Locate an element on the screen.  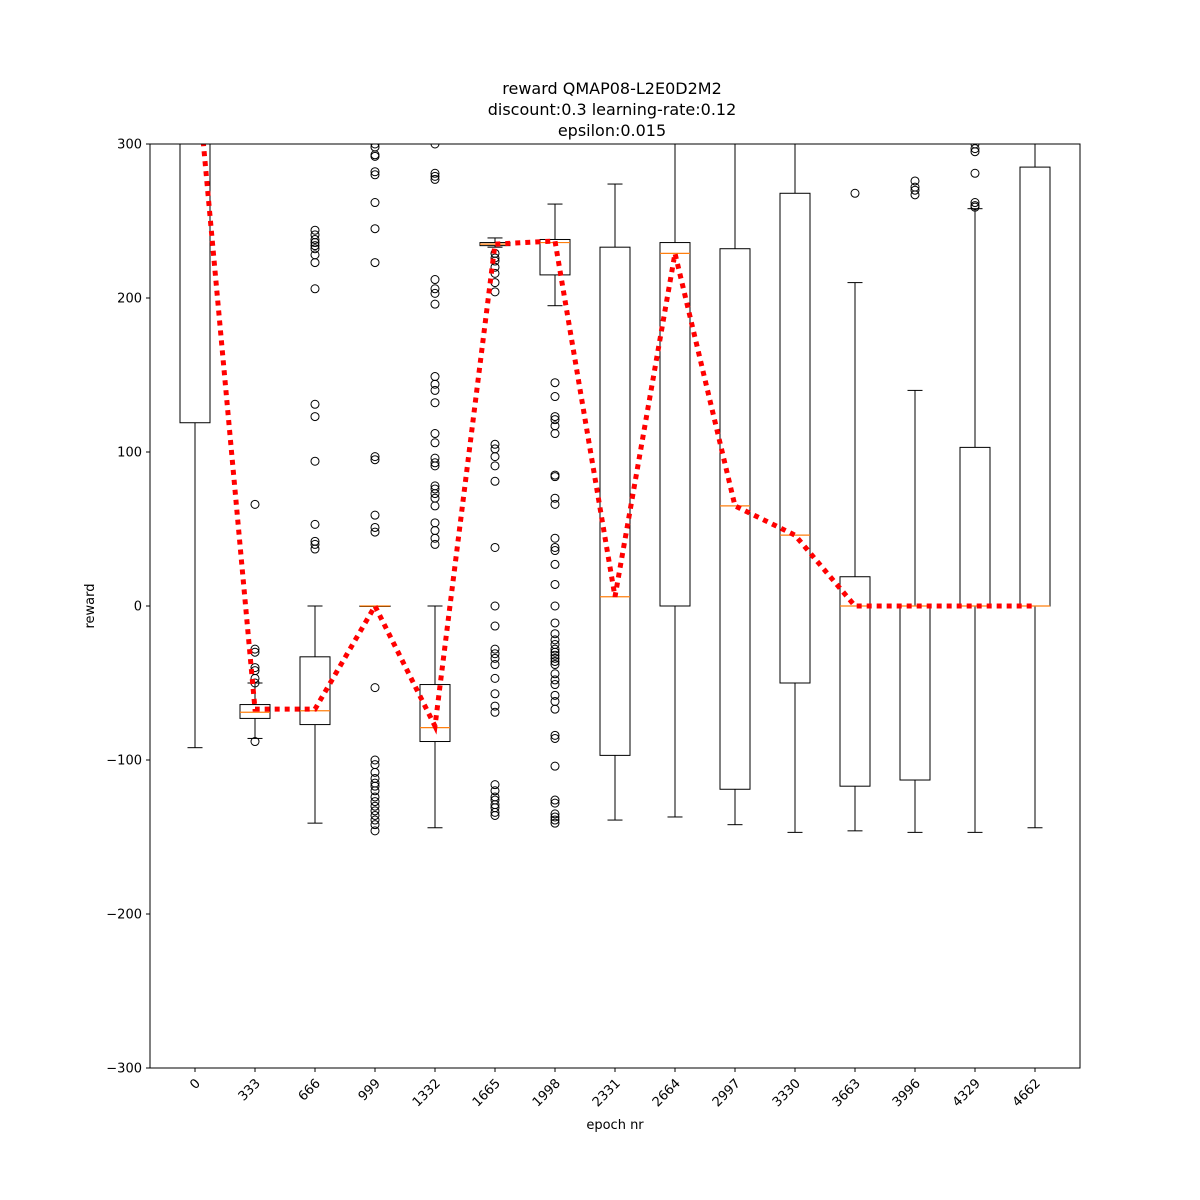
y-tick-label: −300 is located at coordinates (124, 1069).